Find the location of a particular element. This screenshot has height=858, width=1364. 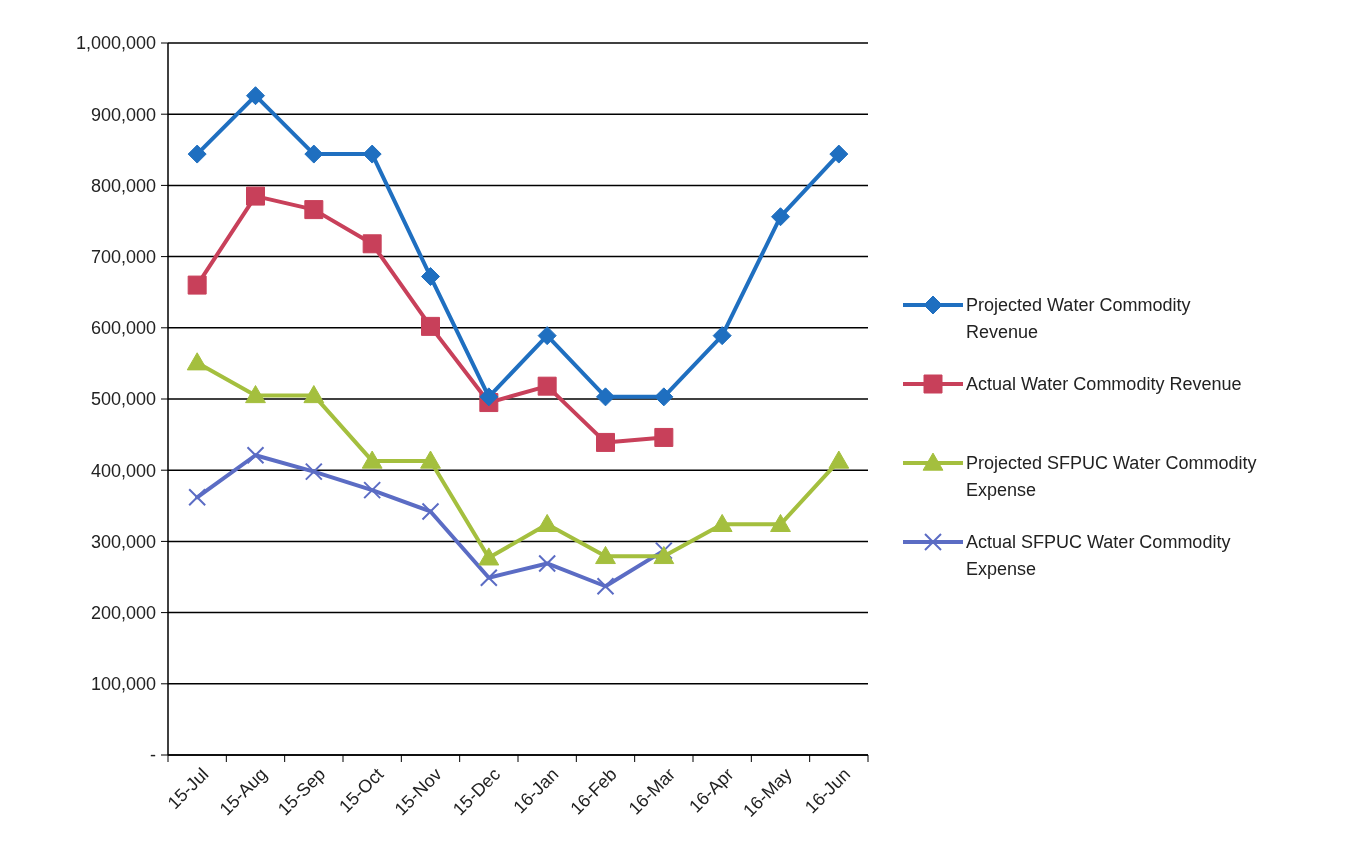

legend-label: Projected Water Commodity Revenue is located at coordinates (1078, 319).